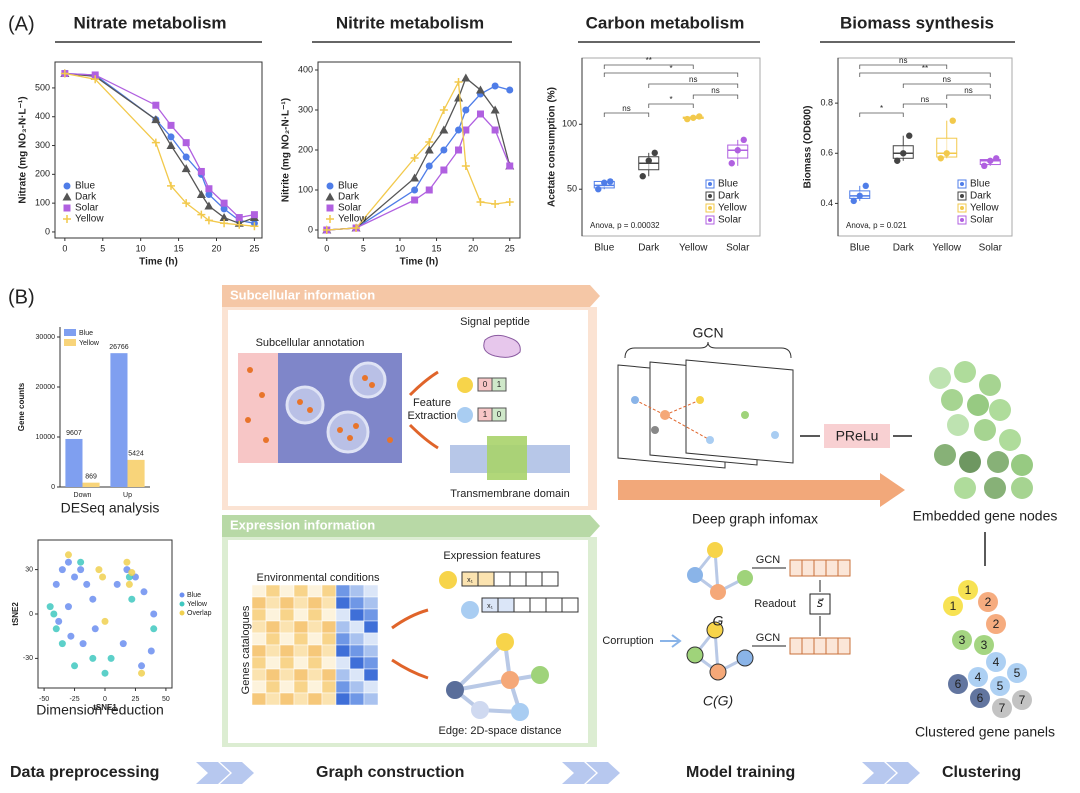 The width and height of the screenshot is (1080, 793). I want to click on step-label: Model training, so click(740, 772).